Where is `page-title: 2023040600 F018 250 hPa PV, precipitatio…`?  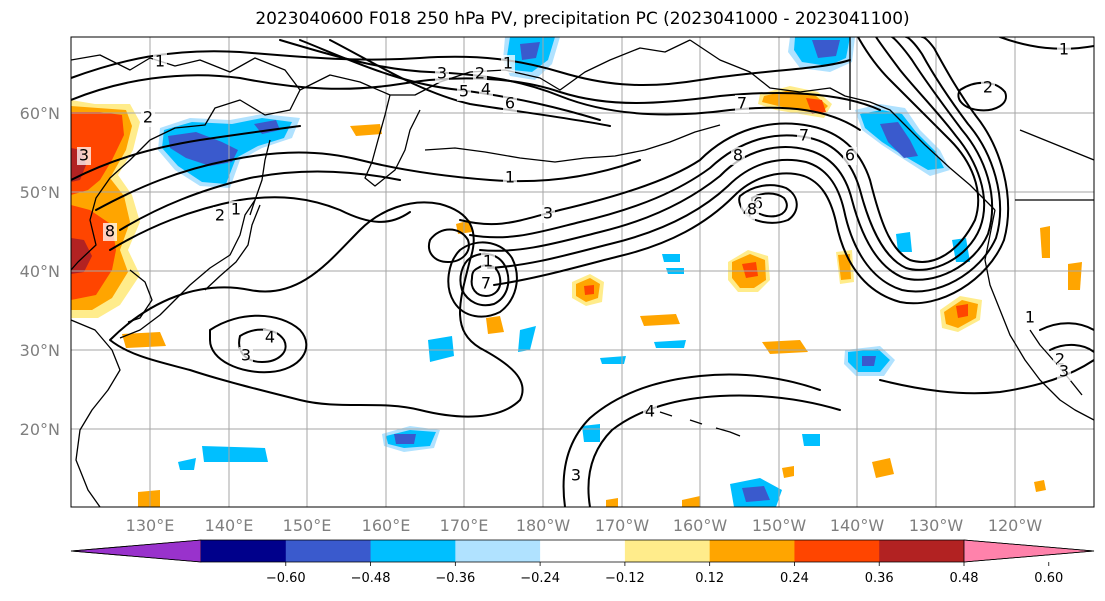 page-title: 2023040600 F018 250 hPa PV, precipitatio… is located at coordinates (582, 19).